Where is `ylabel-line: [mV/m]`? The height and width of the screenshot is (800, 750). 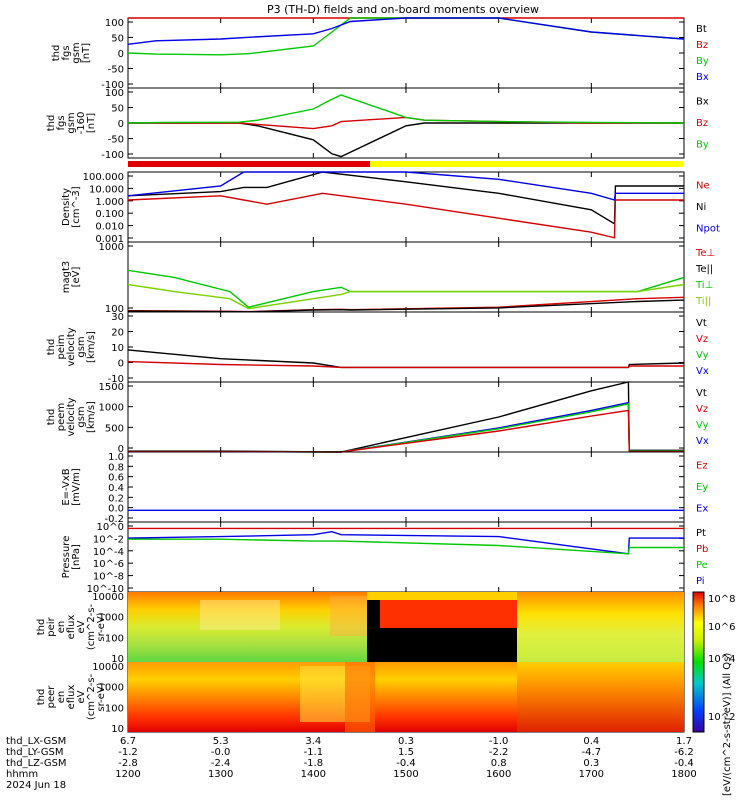 ylabel-line: [mV/m] is located at coordinates (76, 487).